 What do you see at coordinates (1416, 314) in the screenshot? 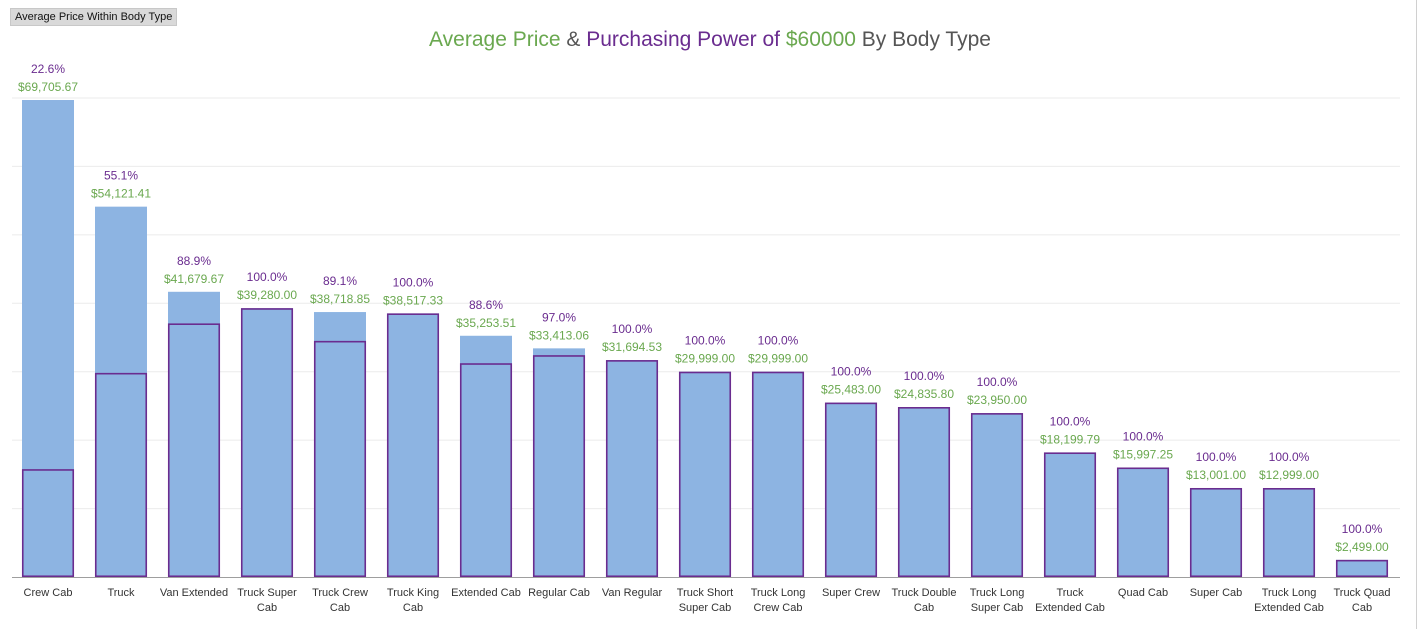
I see `pane-divider` at bounding box center [1416, 314].